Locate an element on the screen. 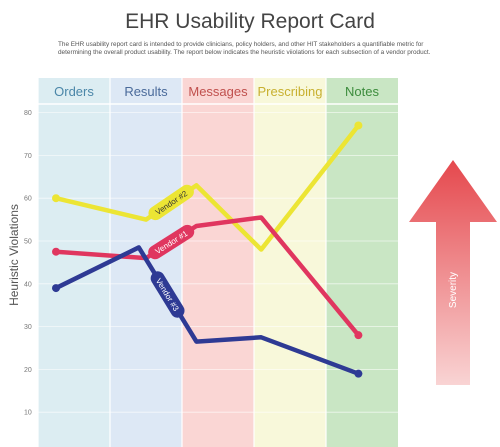  y-tick-label: 30 is located at coordinates (28, 327).